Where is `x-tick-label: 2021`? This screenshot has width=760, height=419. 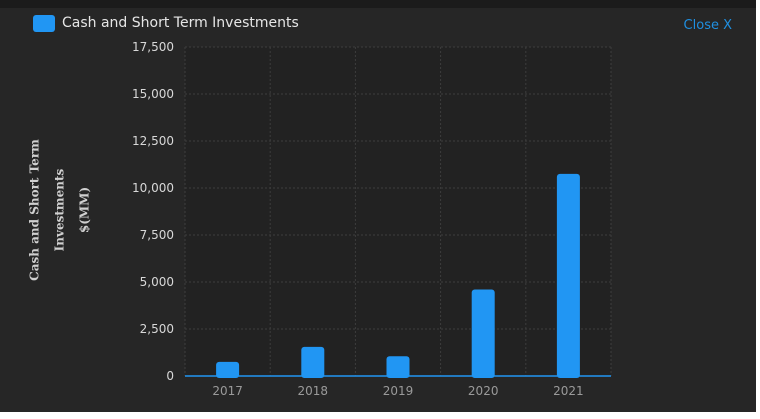
x-tick-label: 2021 is located at coordinates (568, 391).